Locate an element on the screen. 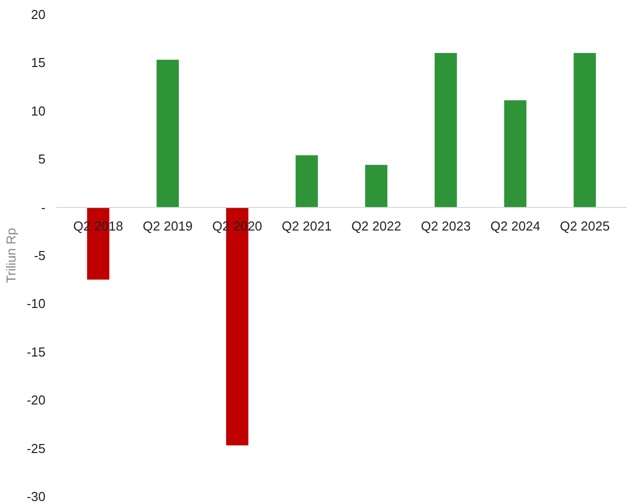 This screenshot has width=634, height=504. y-tick-label: 10 is located at coordinates (38, 110).